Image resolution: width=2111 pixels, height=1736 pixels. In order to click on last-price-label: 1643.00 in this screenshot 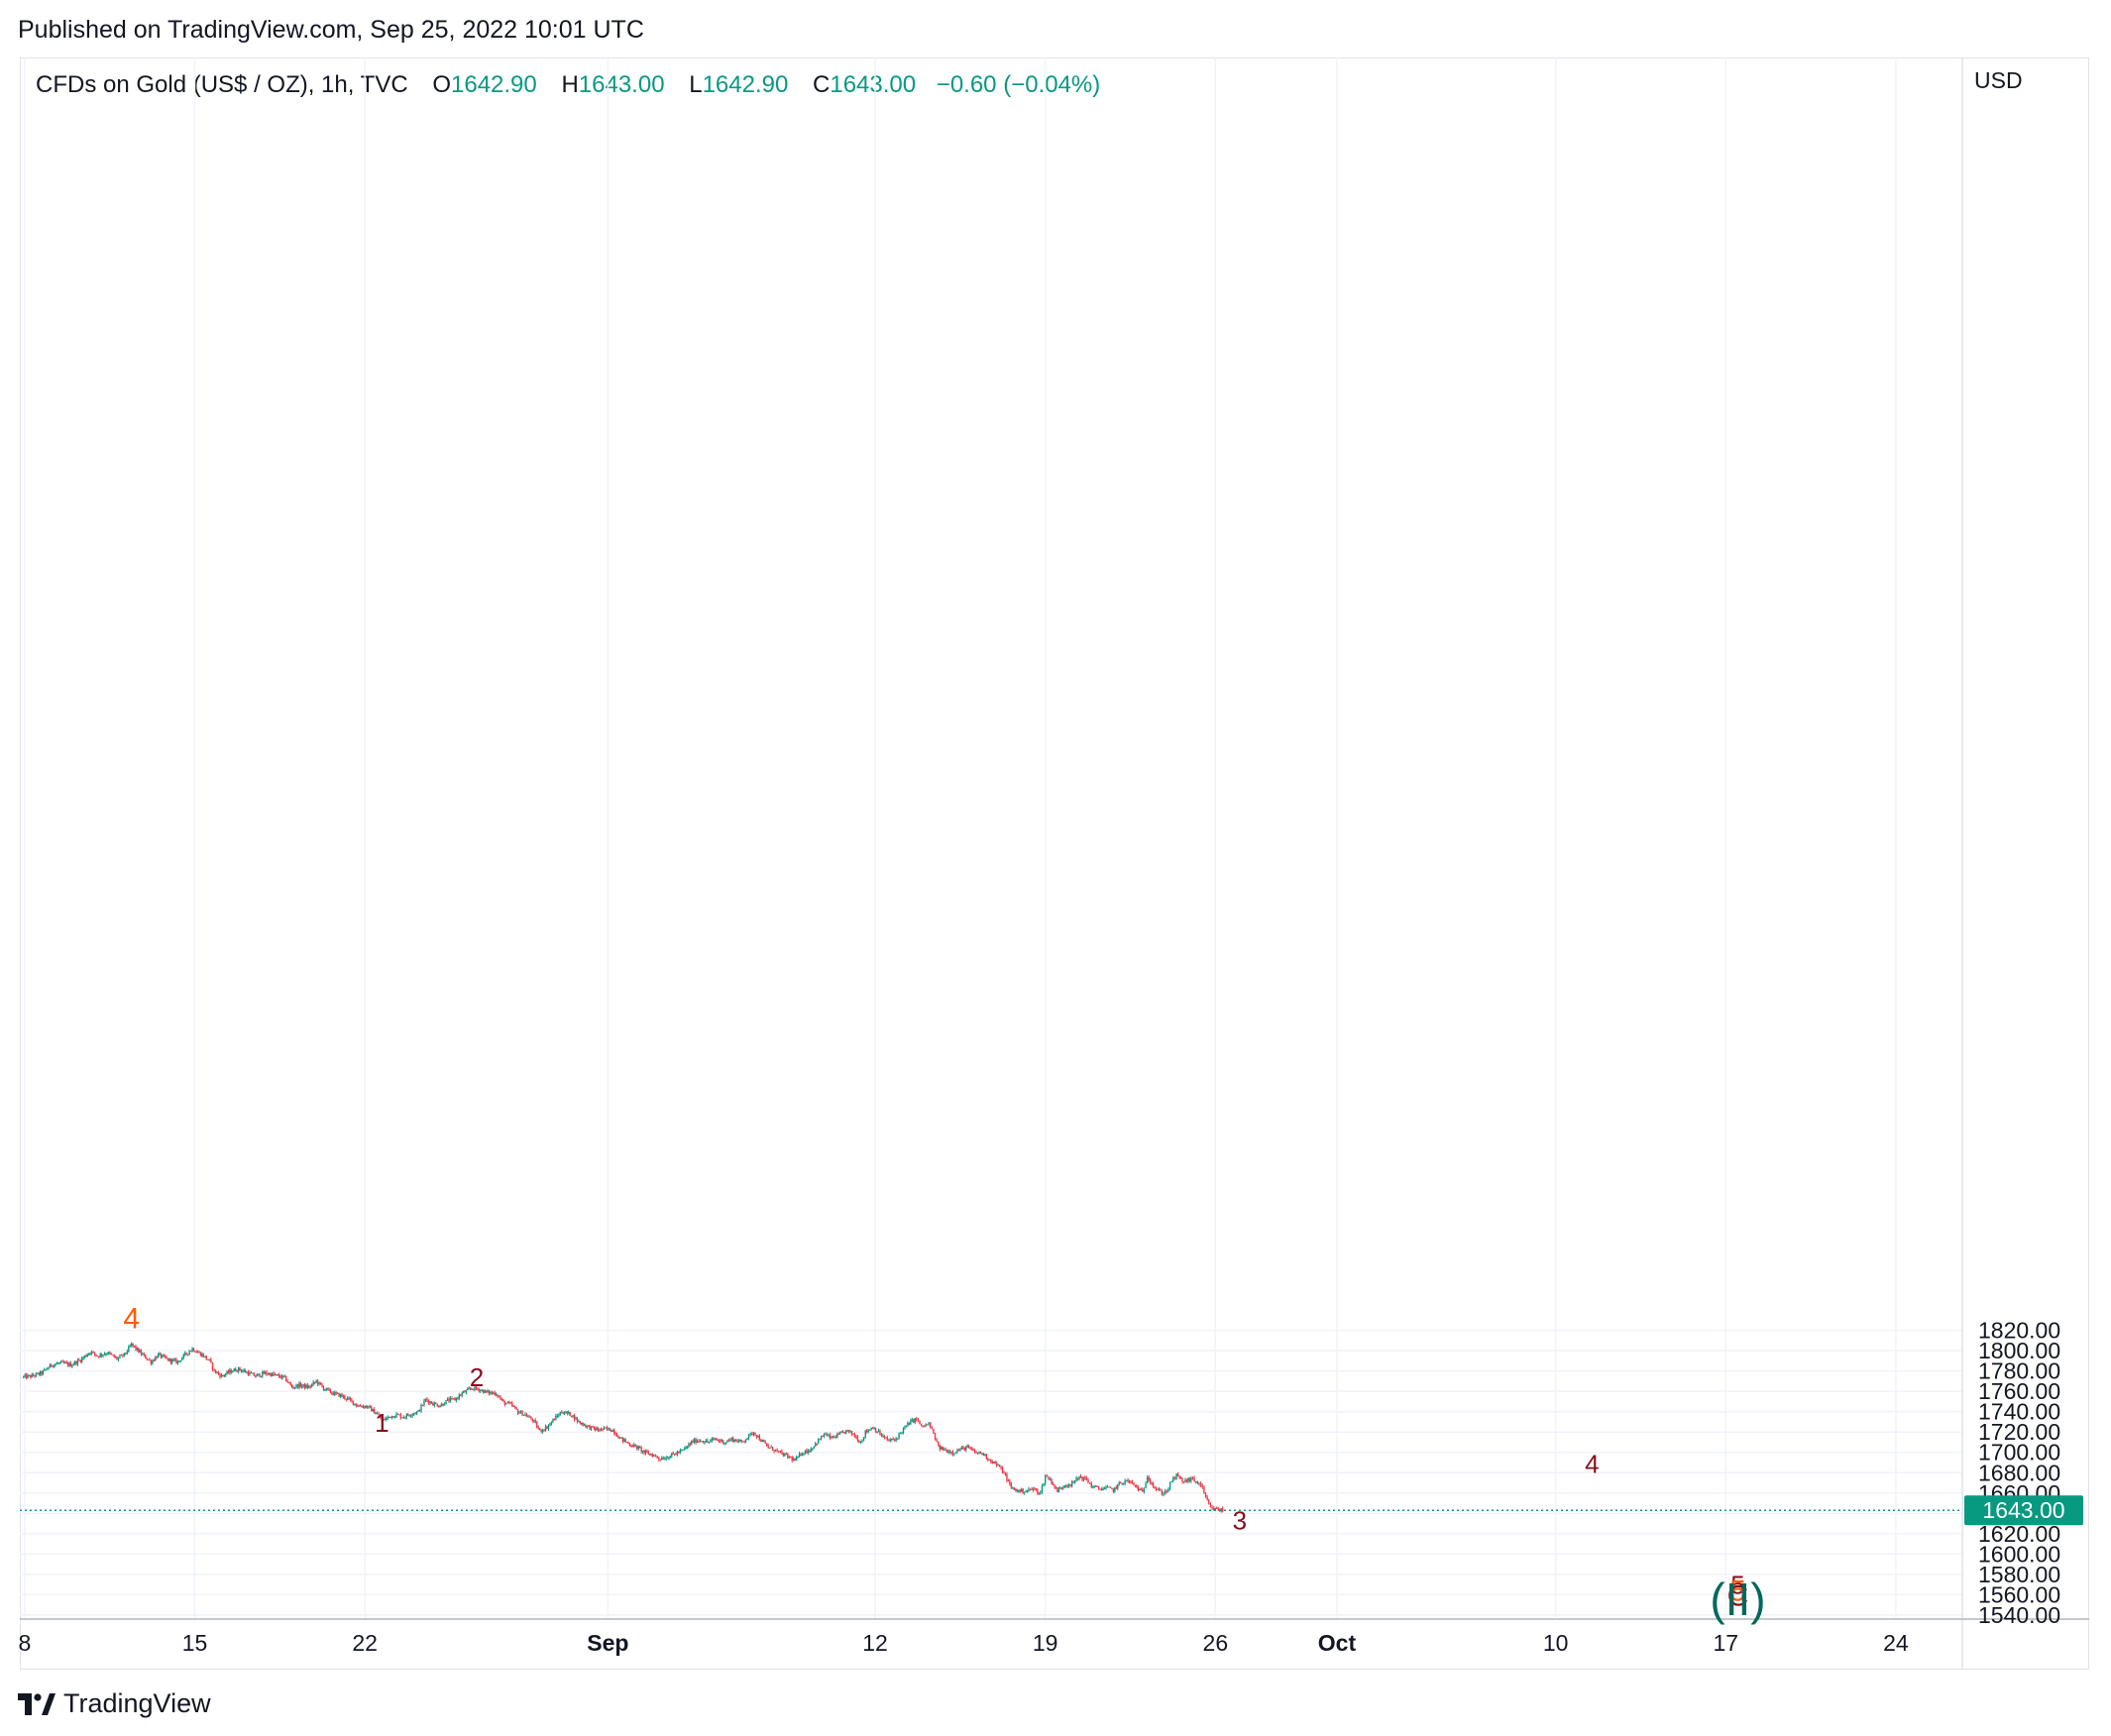, I will do `click(2023, 1510)`.